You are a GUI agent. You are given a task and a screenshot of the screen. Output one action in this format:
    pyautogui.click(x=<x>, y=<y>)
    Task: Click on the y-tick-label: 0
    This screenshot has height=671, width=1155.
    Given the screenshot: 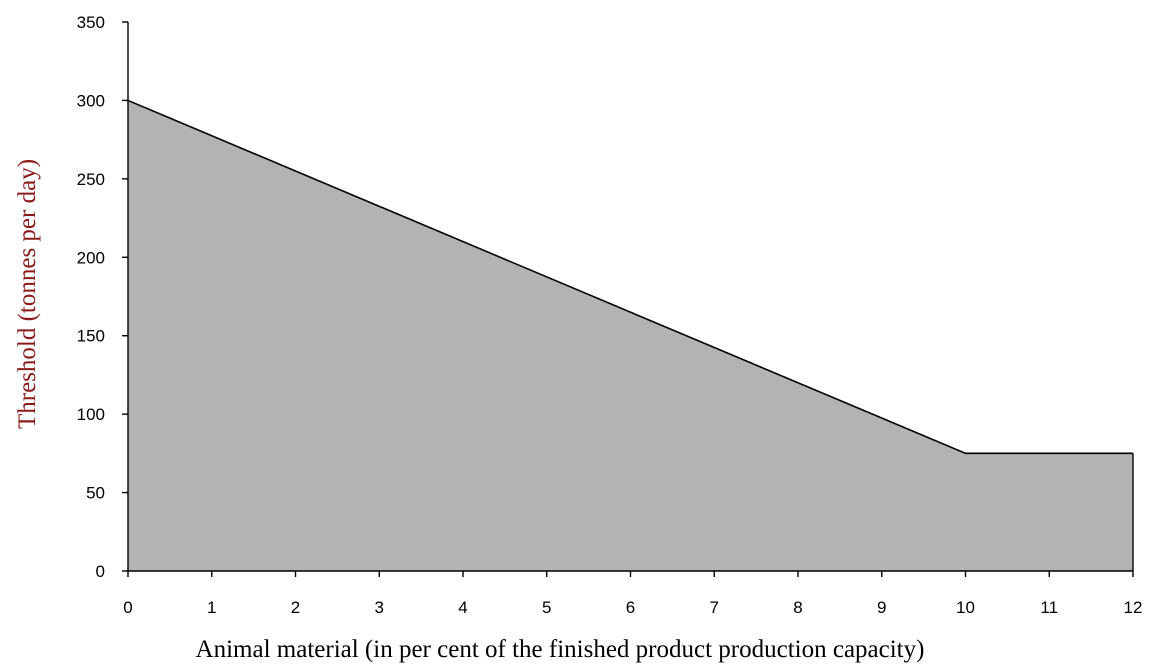 What is the action you would take?
    pyautogui.click(x=100, y=571)
    